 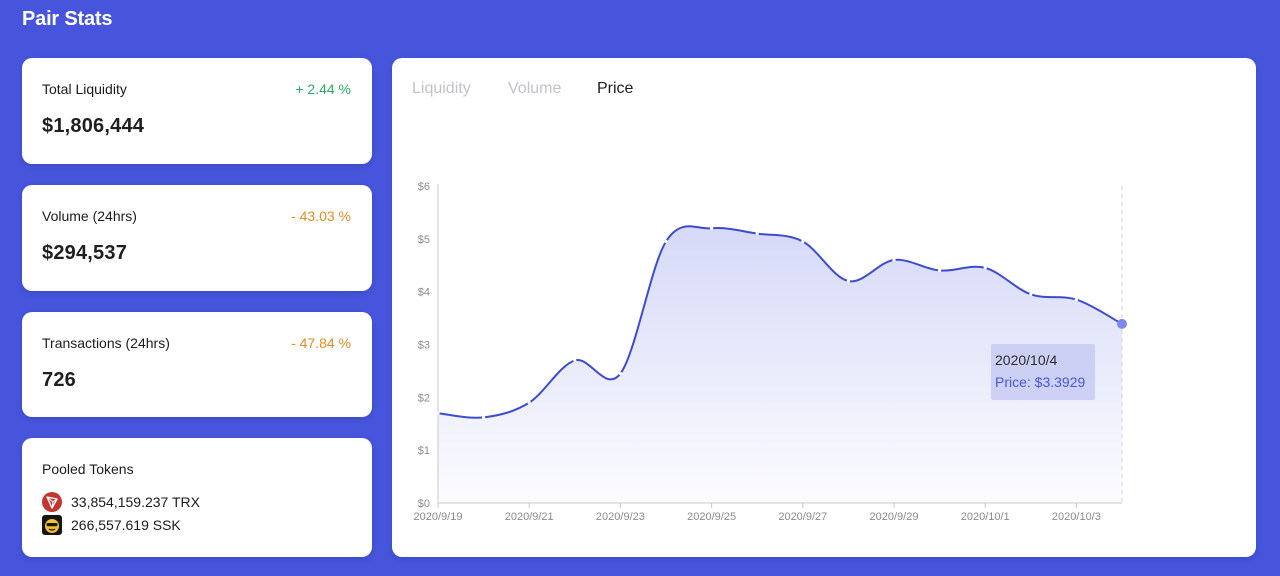 I want to click on x-tick-label: 2020/9/23, so click(x=620, y=517).